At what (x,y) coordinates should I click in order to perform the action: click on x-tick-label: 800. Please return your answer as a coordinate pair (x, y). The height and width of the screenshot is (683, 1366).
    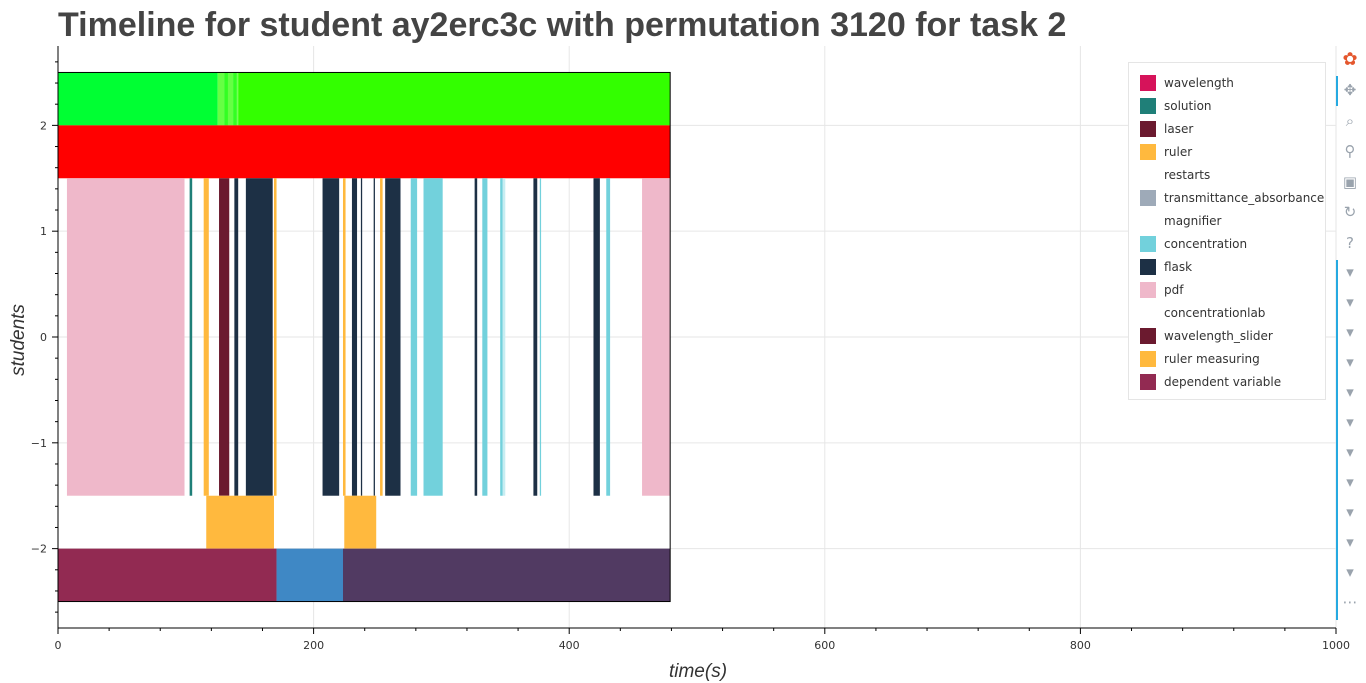
    Looking at the image, I should click on (1080, 645).